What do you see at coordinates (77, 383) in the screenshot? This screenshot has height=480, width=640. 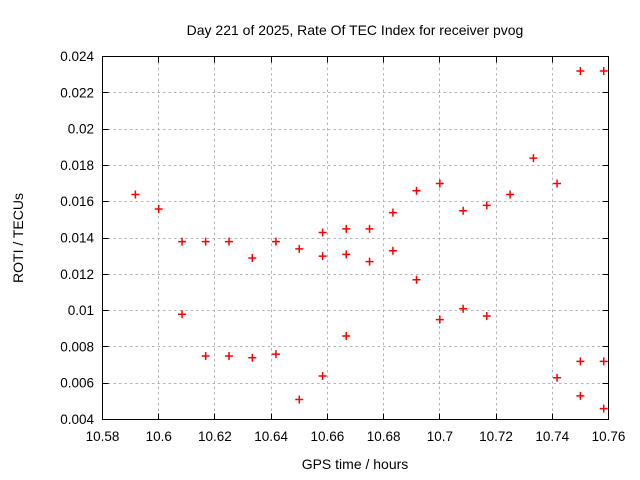 I see `y-tick-label: 0.006` at bounding box center [77, 383].